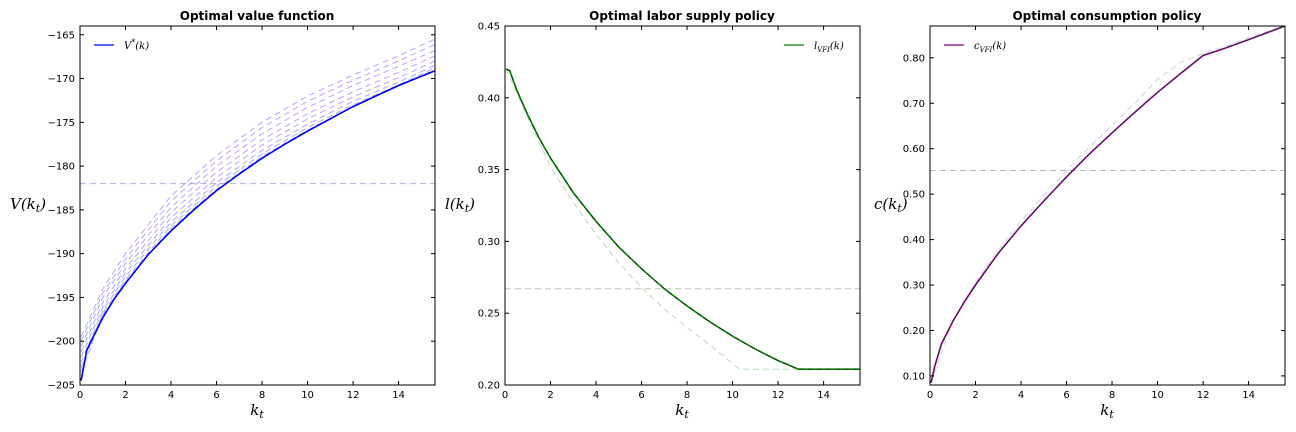 The image size is (1296, 432). What do you see at coordinates (489, 27) in the screenshot?
I see `y-tick-label: 0.45` at bounding box center [489, 27].